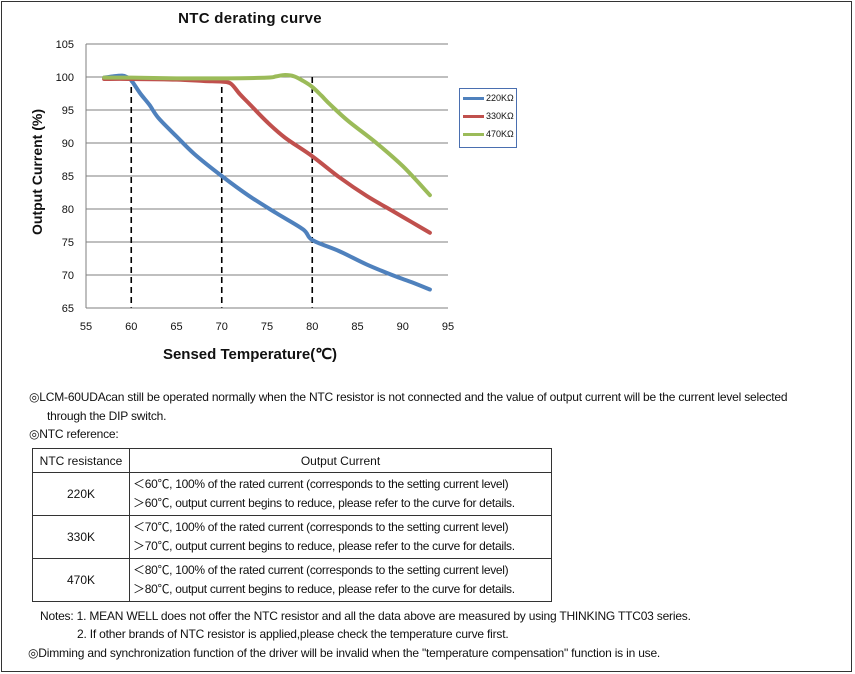 This screenshot has height=674, width=855. I want to click on x-tick-label: 75, so click(267, 327).